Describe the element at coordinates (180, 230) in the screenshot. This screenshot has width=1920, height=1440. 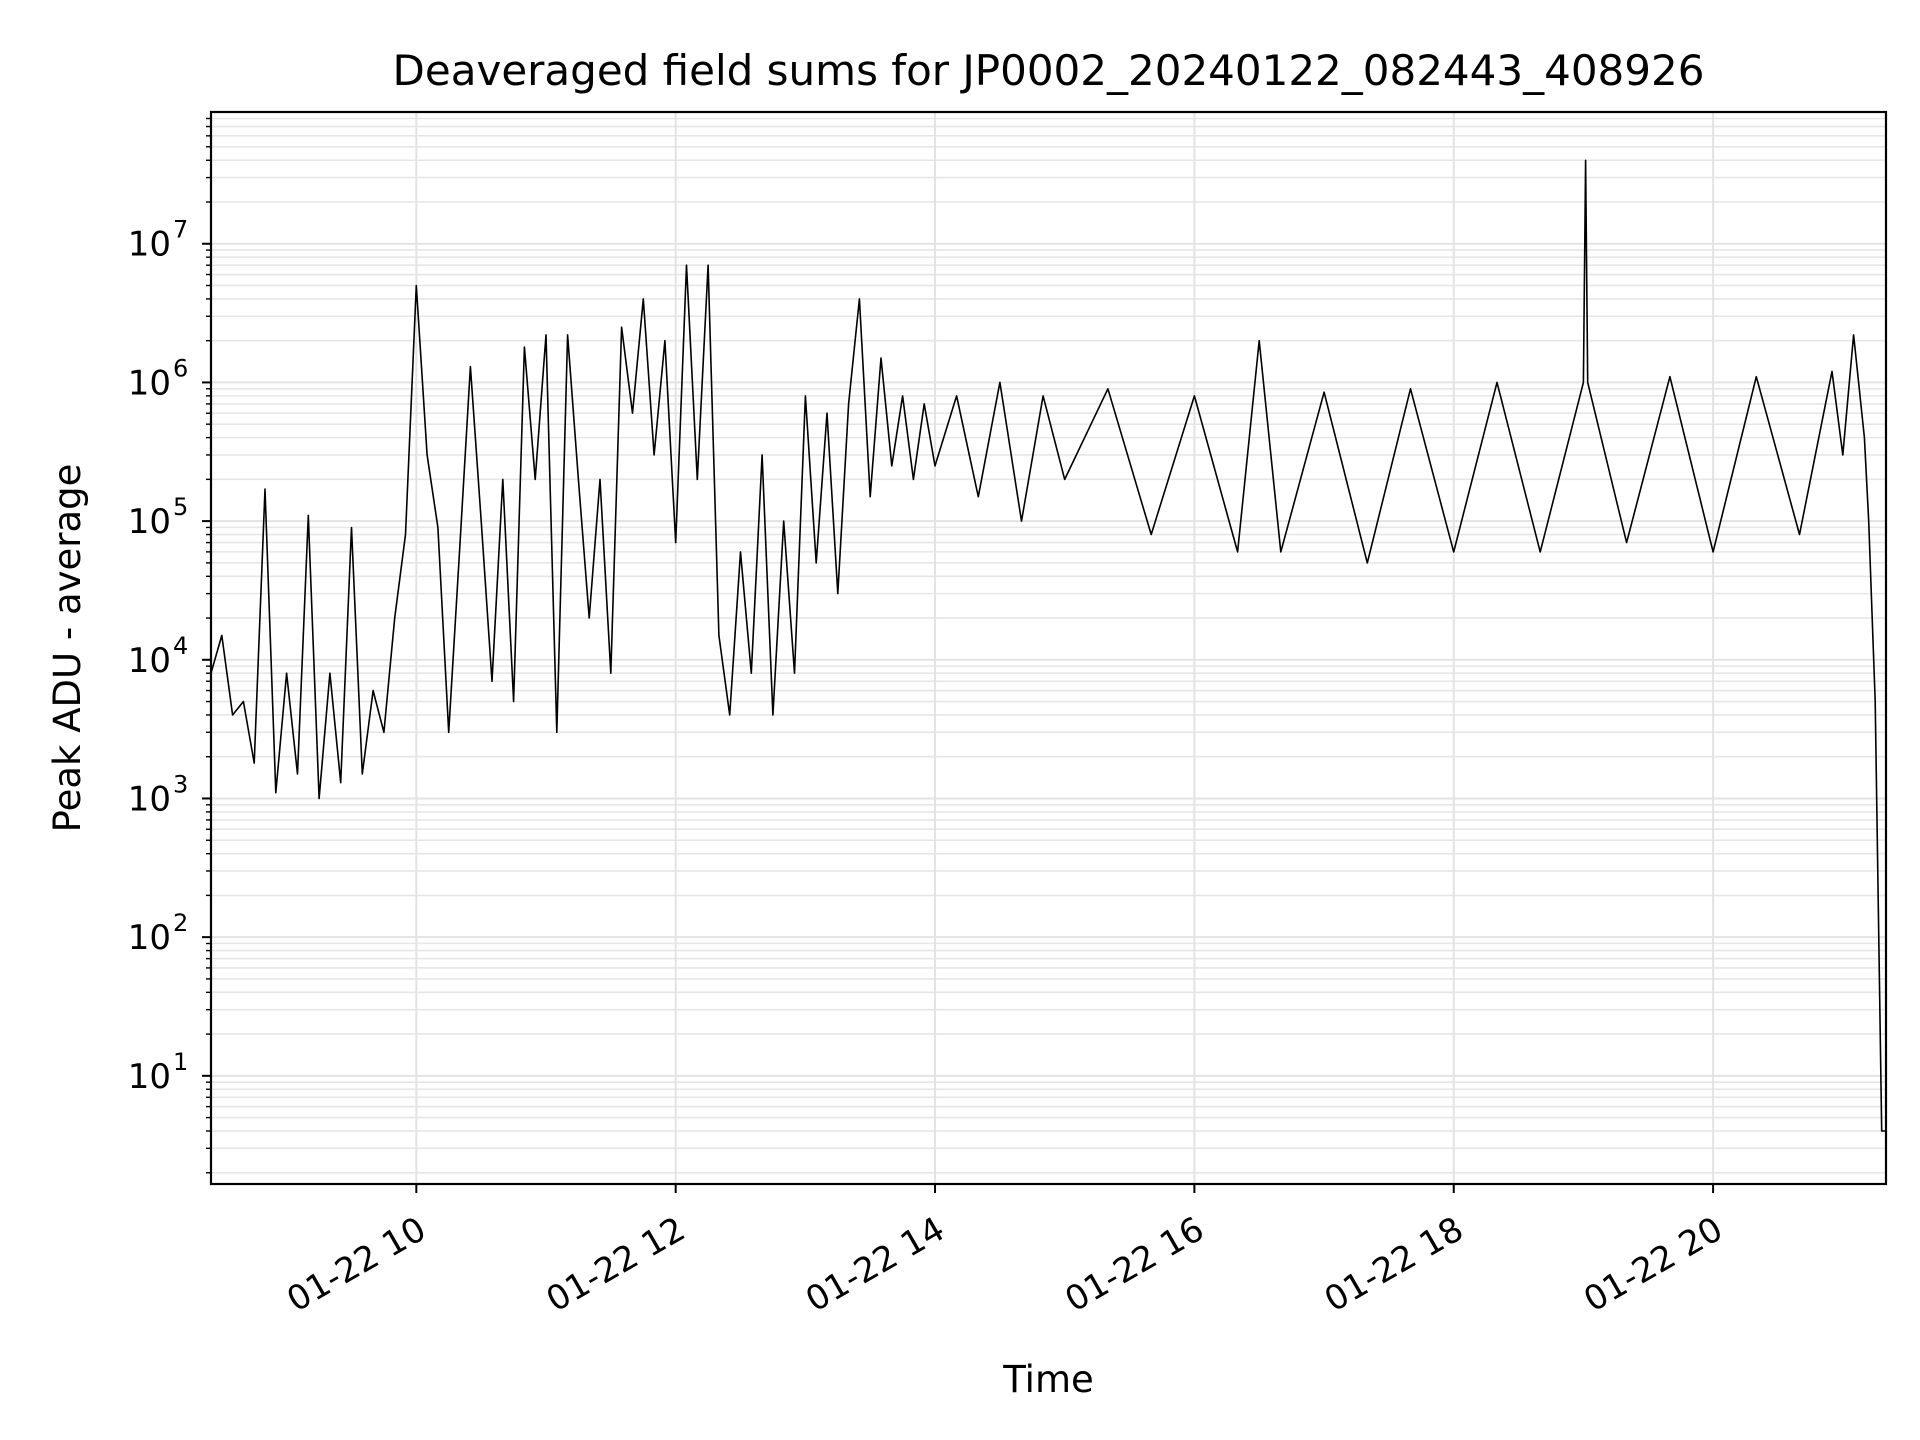
I see `y-tick-exponent: 7` at that location.